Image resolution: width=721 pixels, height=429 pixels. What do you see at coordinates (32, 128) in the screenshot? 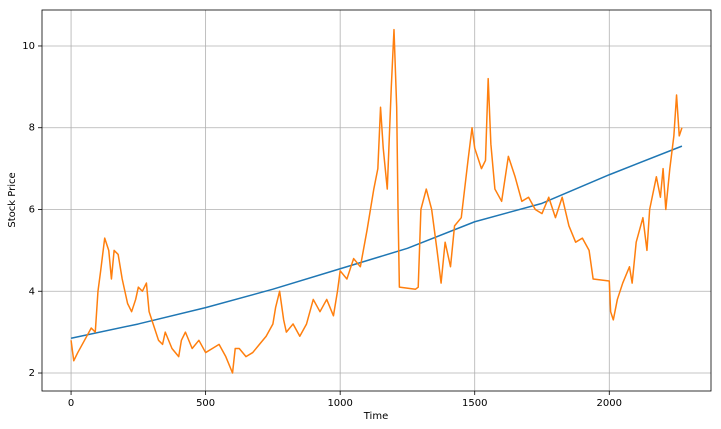
I see `y-tick-label: 8` at bounding box center [32, 128].